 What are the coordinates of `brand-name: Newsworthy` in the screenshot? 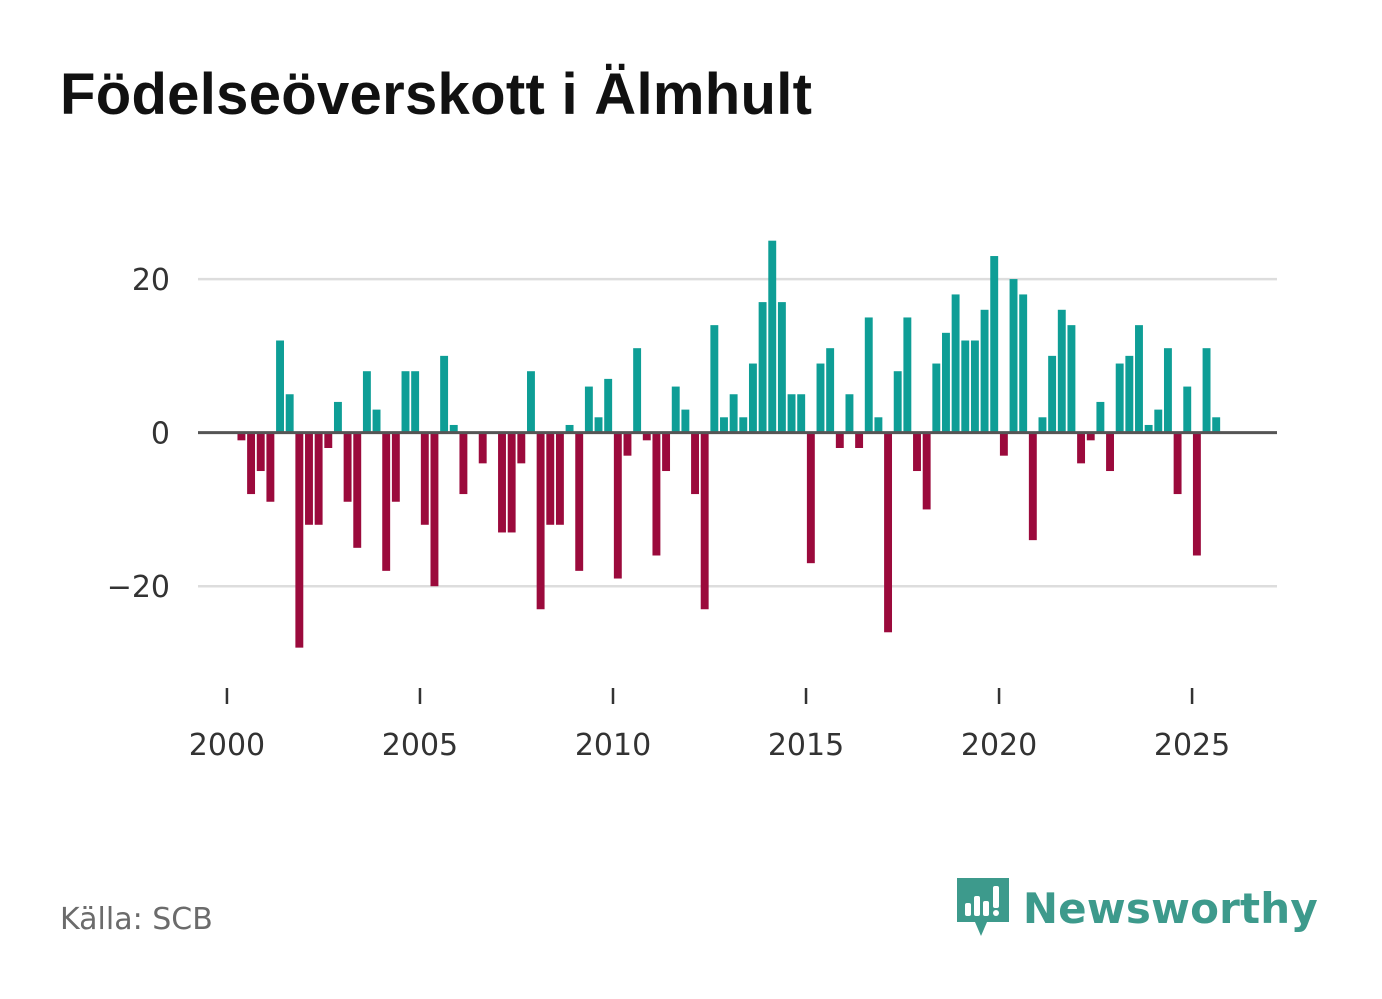 It's located at (1170, 908).